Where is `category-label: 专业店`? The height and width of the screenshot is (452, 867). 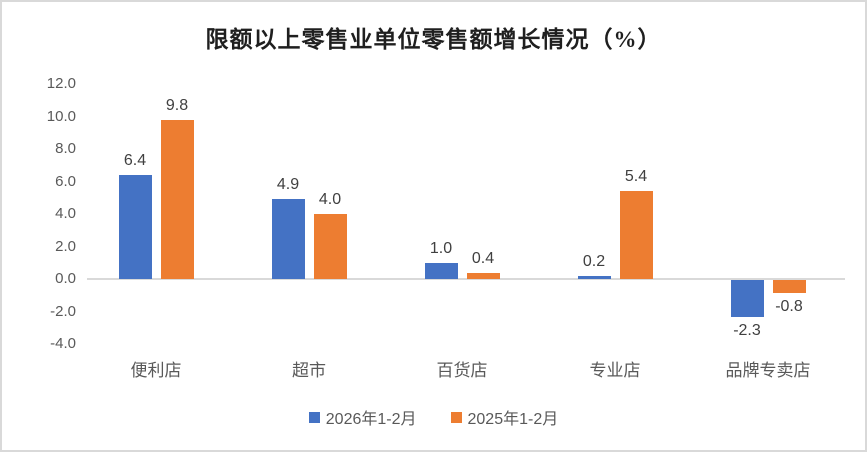 category-label: 专业店 is located at coordinates (615, 370).